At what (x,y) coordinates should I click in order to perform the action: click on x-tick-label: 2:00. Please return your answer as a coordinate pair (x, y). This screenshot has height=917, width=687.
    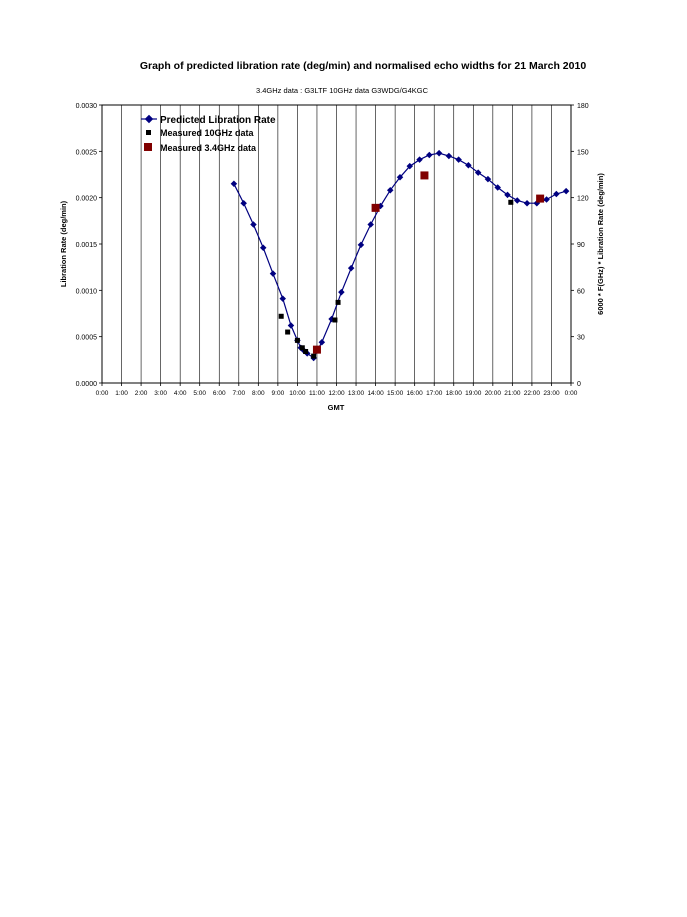
    Looking at the image, I should click on (141, 393).